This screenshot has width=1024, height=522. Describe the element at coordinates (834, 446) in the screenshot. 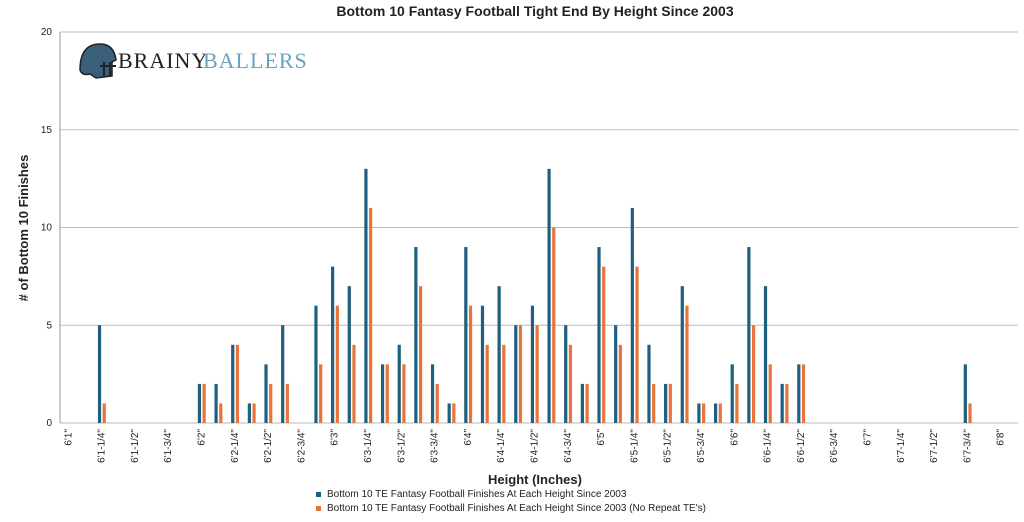

I see `x-tick-label: 6'6-3/4"` at that location.